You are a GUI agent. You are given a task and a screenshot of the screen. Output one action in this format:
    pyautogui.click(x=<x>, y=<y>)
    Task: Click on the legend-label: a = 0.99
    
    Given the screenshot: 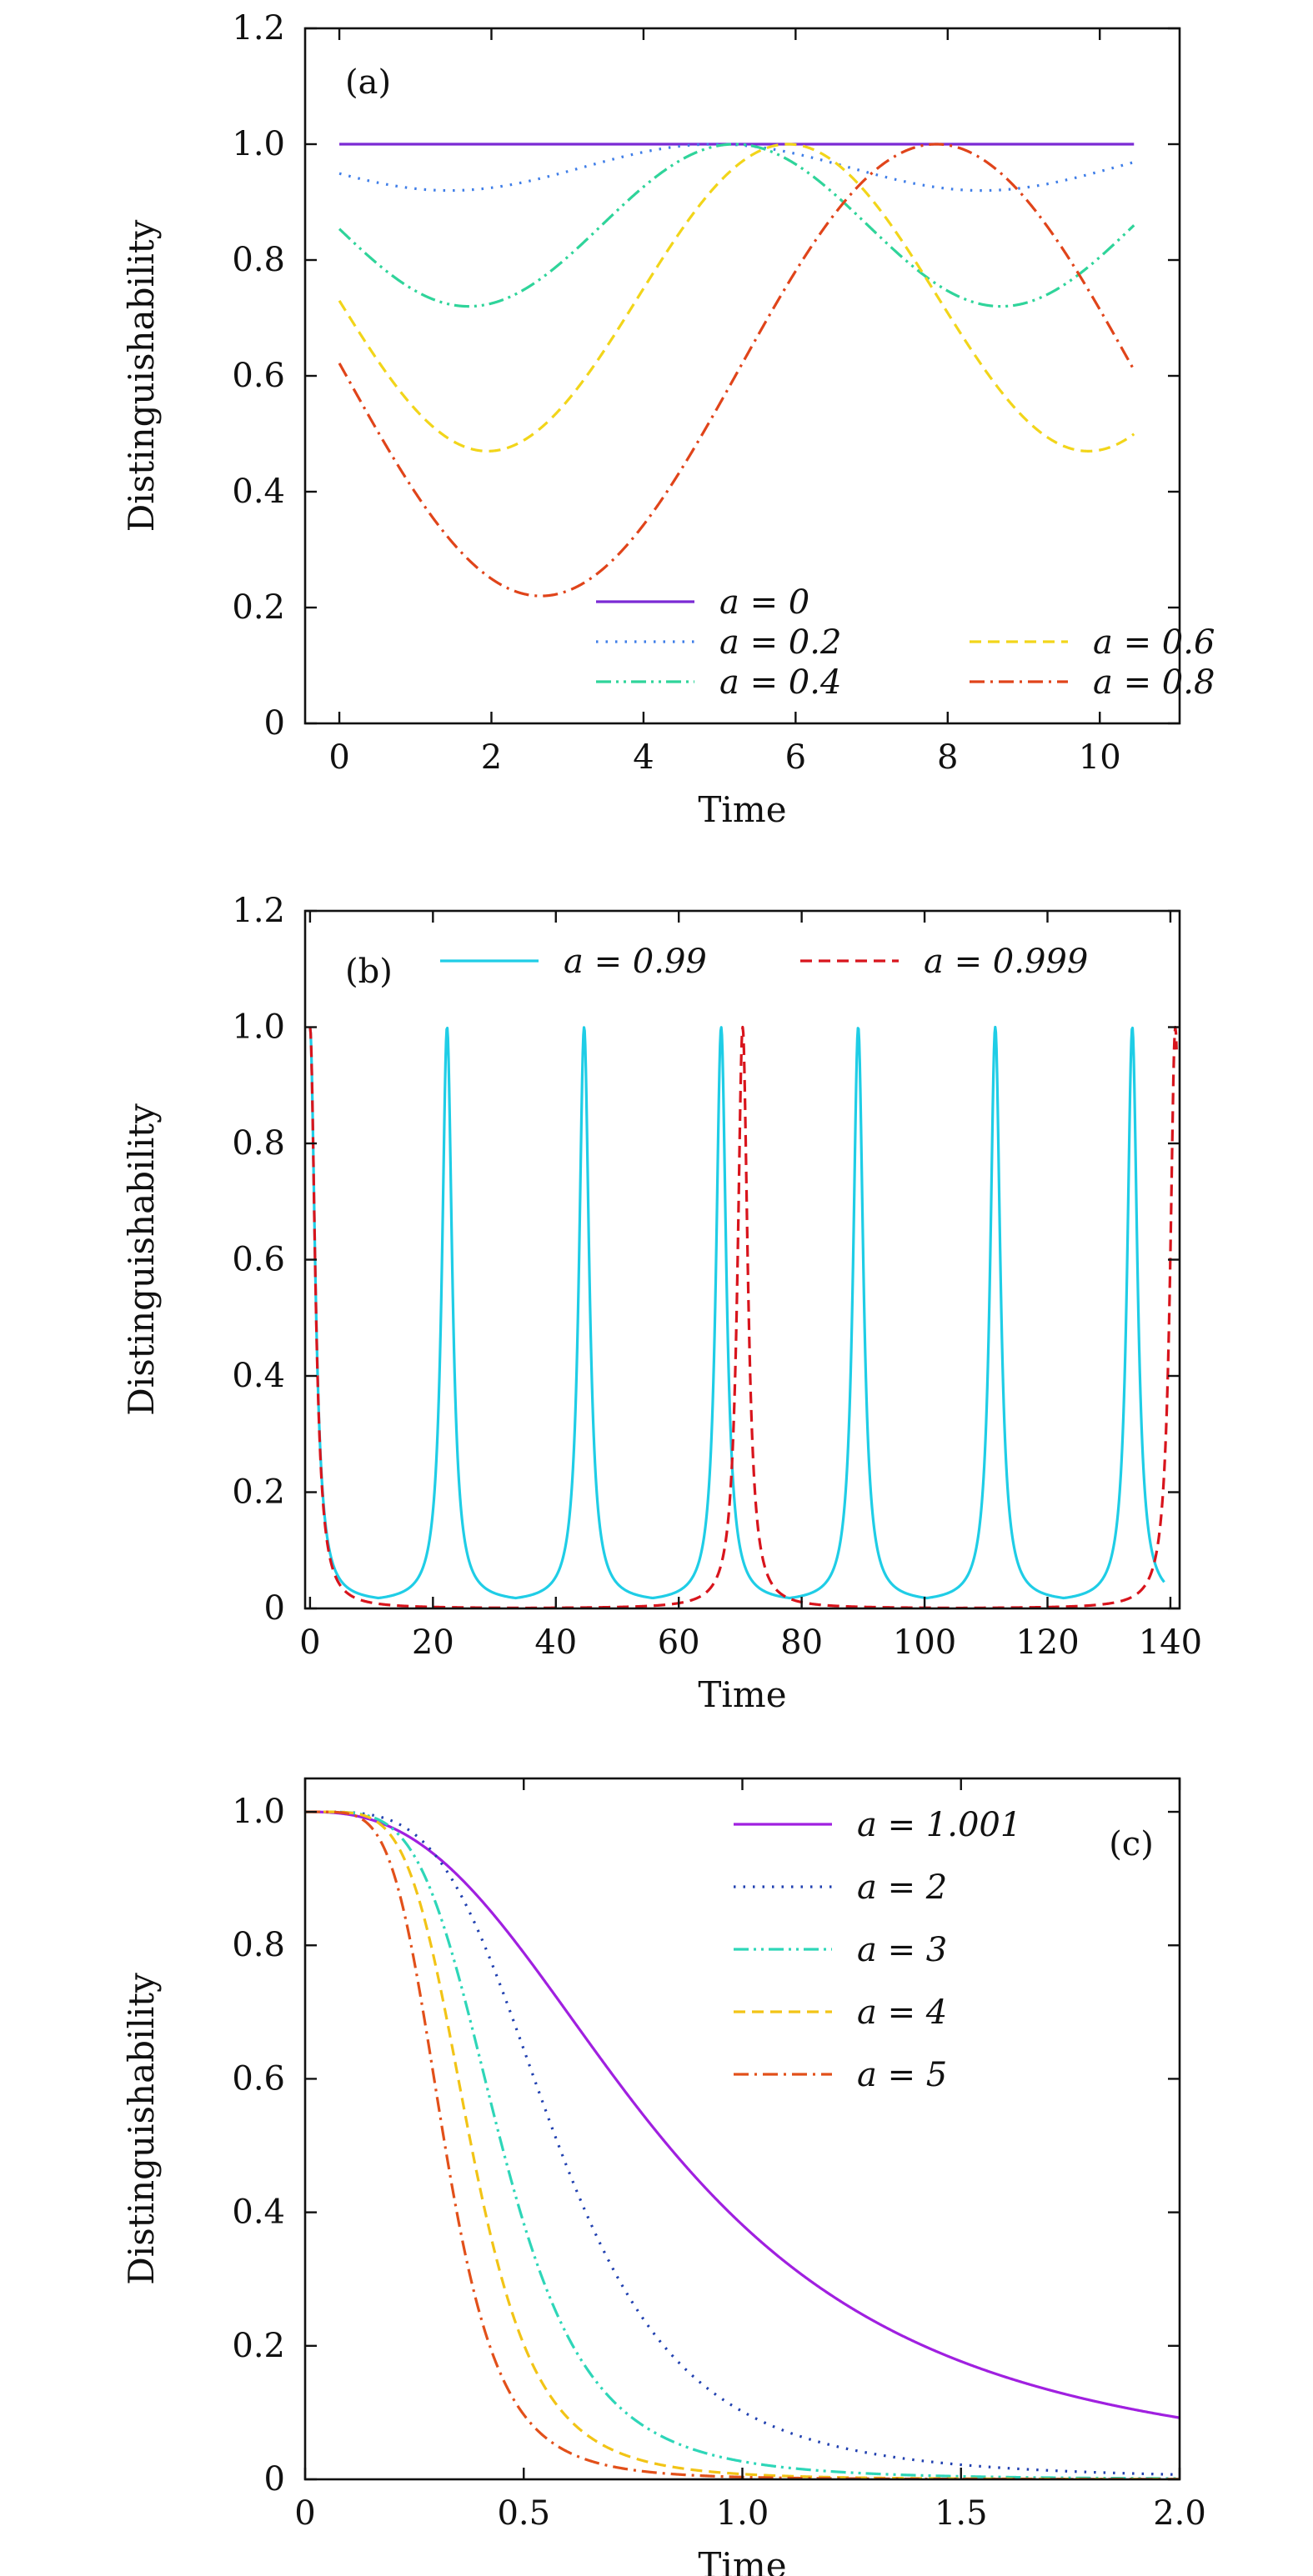 What is the action you would take?
    pyautogui.click(x=635, y=962)
    